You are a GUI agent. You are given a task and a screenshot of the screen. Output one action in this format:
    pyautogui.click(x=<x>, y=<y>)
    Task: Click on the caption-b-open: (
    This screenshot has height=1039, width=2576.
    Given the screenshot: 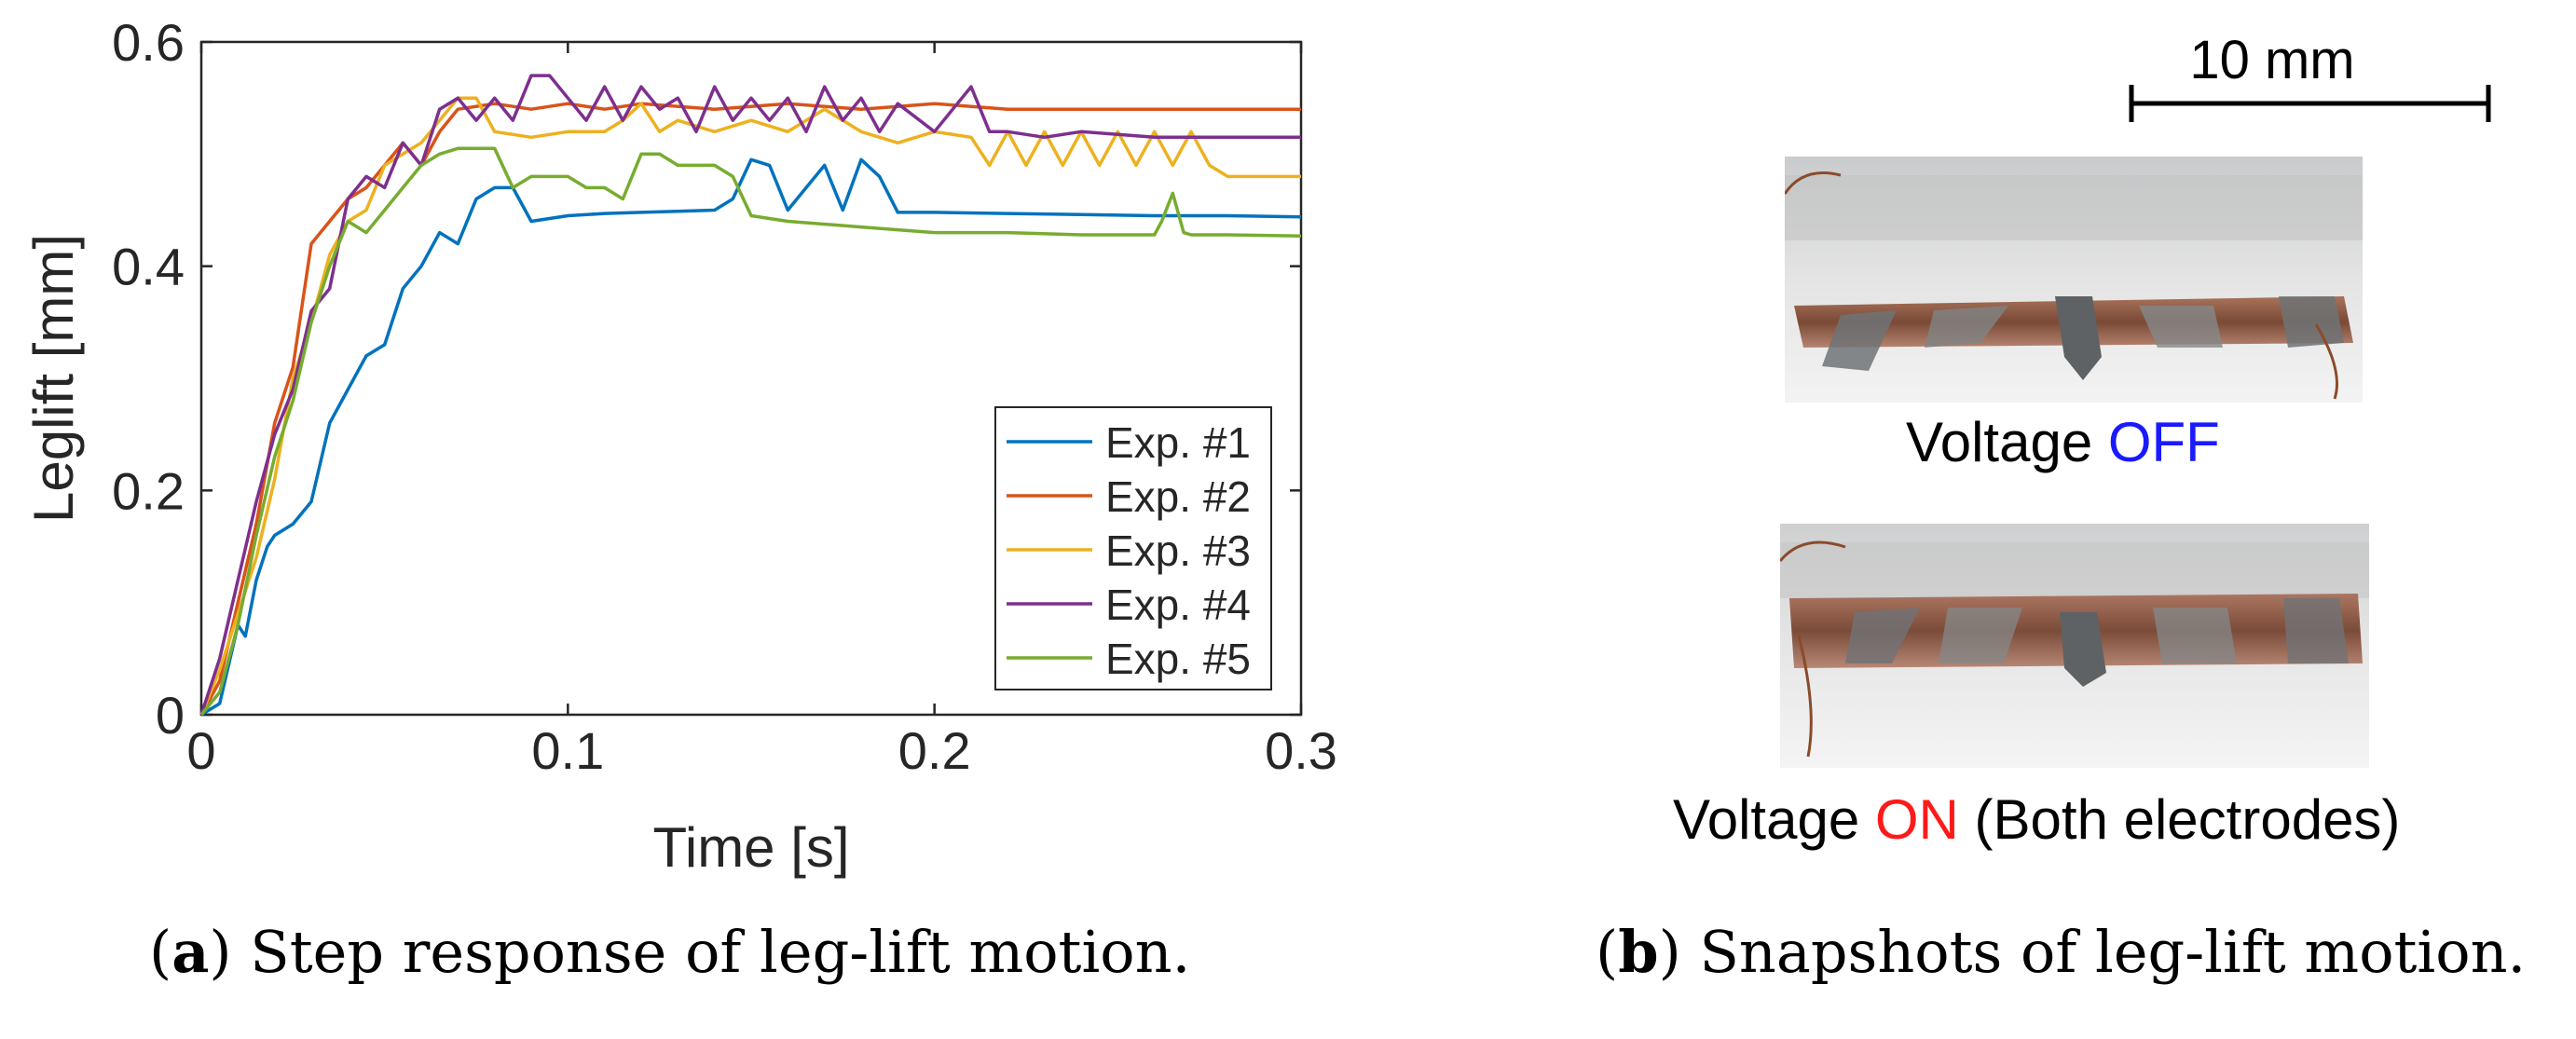 What is the action you would take?
    pyautogui.click(x=1607, y=952)
    